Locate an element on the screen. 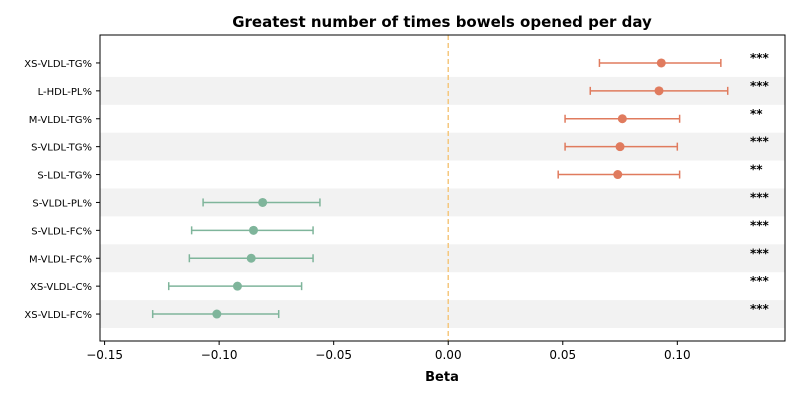 The height and width of the screenshot is (400, 800). y-tick-label: S-VLDL-FC% is located at coordinates (61, 231).